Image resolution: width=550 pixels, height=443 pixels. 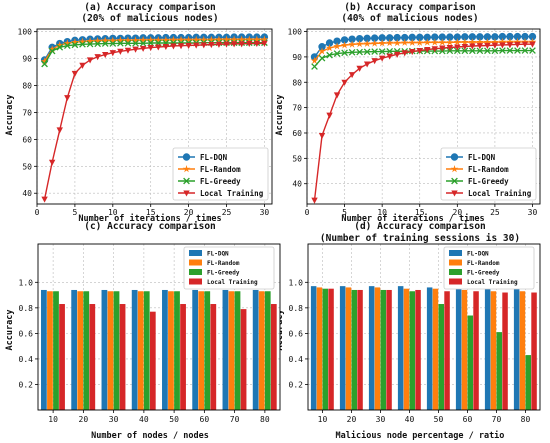 I want to click on chart-c-ytick-label: 0.8, so click(x=26, y=308).